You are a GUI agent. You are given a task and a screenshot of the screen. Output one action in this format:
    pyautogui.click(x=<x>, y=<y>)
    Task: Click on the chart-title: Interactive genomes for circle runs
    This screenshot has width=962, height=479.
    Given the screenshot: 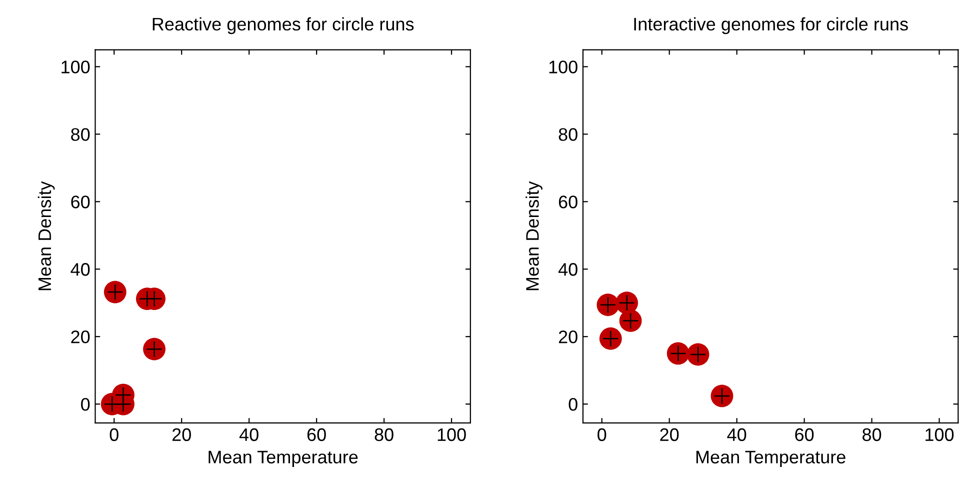 What is the action you would take?
    pyautogui.click(x=771, y=25)
    